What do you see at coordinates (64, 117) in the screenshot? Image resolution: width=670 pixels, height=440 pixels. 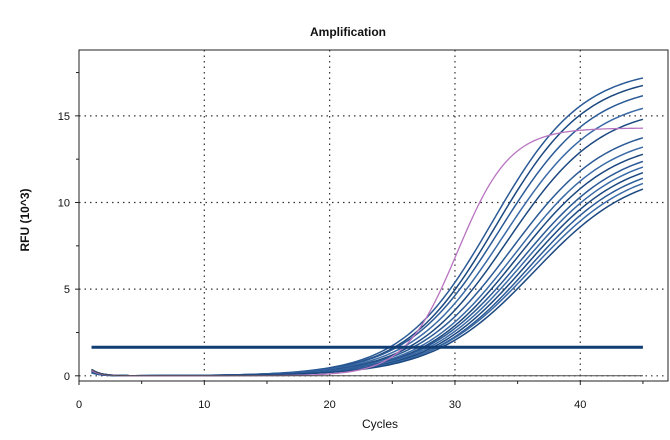 I see `y-tick-label: 15` at bounding box center [64, 117].